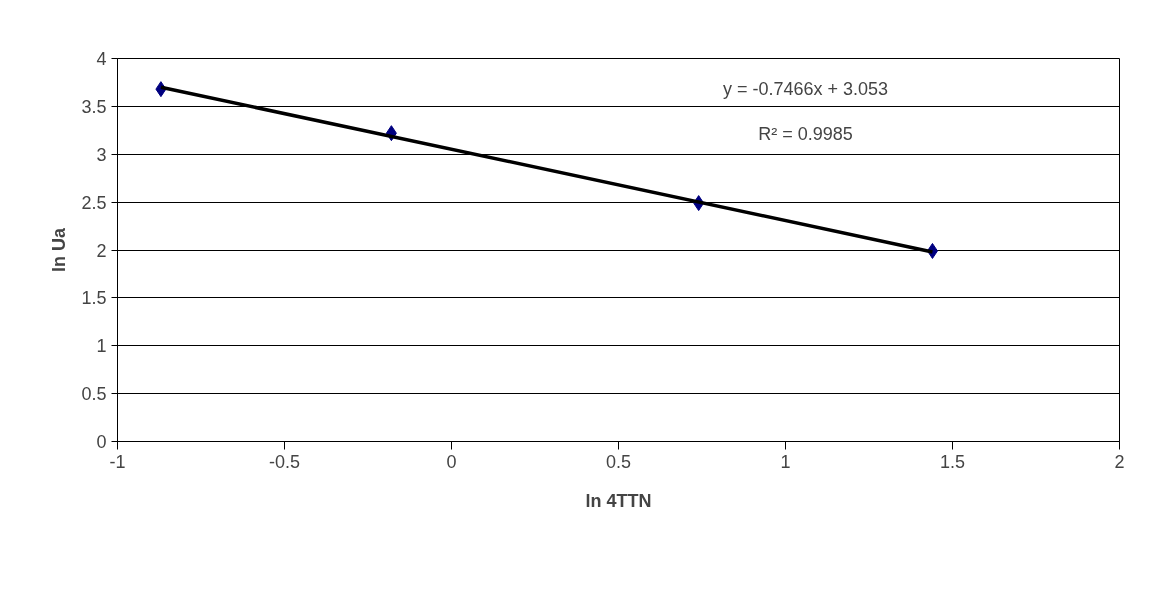 Image resolution: width=1152 pixels, height=591 pixels. What do you see at coordinates (117, 461) in the screenshot?
I see `x-tick-label: -1` at bounding box center [117, 461].